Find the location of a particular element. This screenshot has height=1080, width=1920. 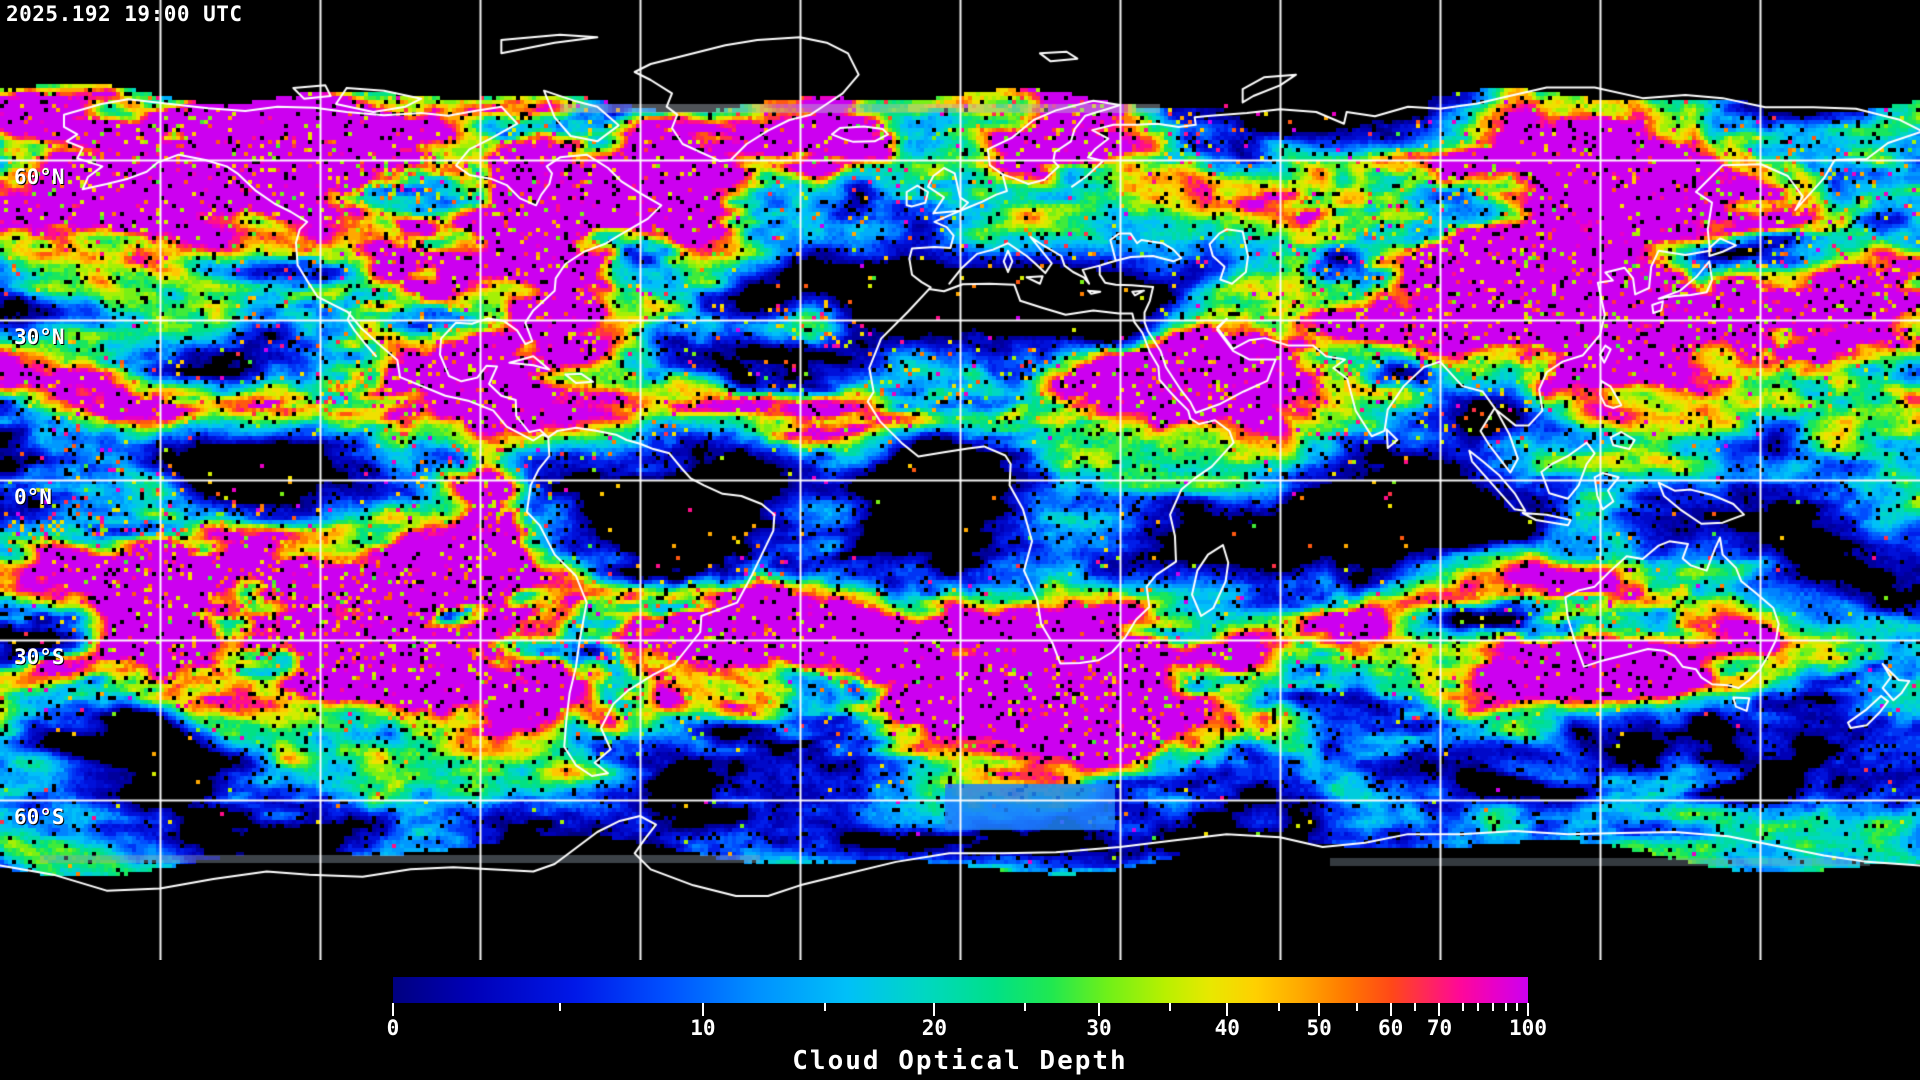

colorbar-tick-label: 50 is located at coordinates (1319, 1028).